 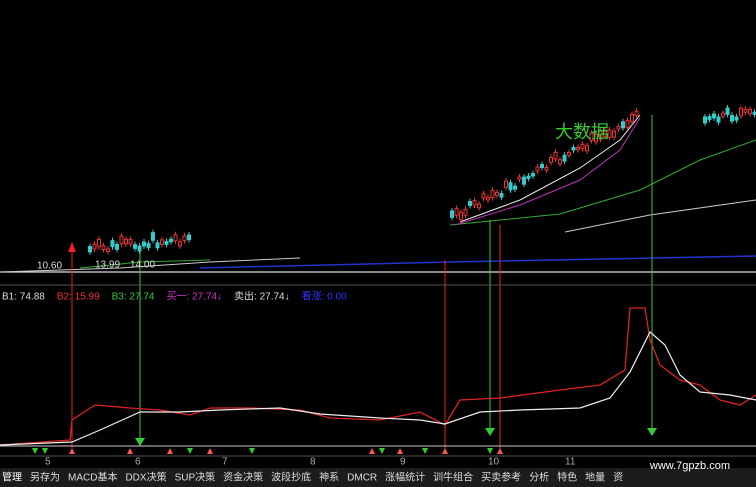 What do you see at coordinates (138, 462) in the screenshot?
I see `x-axis-label: 6` at bounding box center [138, 462].